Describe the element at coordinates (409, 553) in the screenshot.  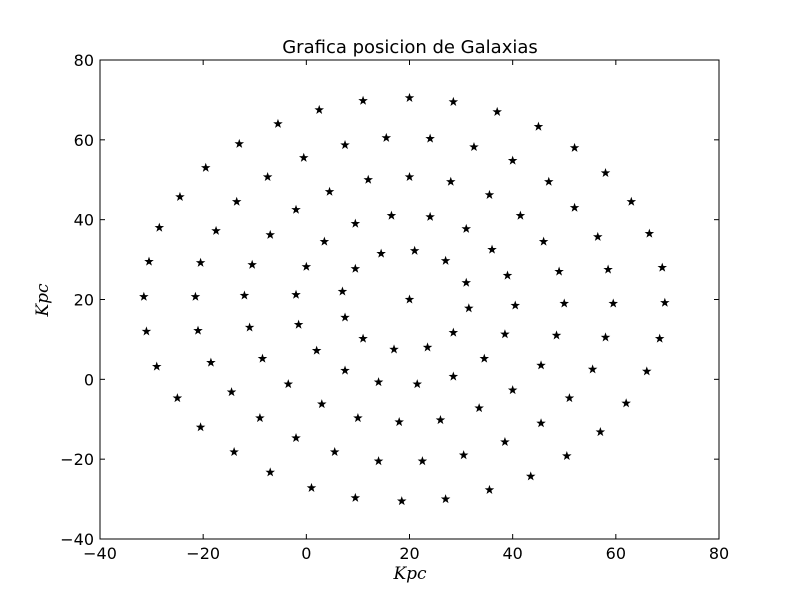
I see `x-tick-label: 20` at that location.